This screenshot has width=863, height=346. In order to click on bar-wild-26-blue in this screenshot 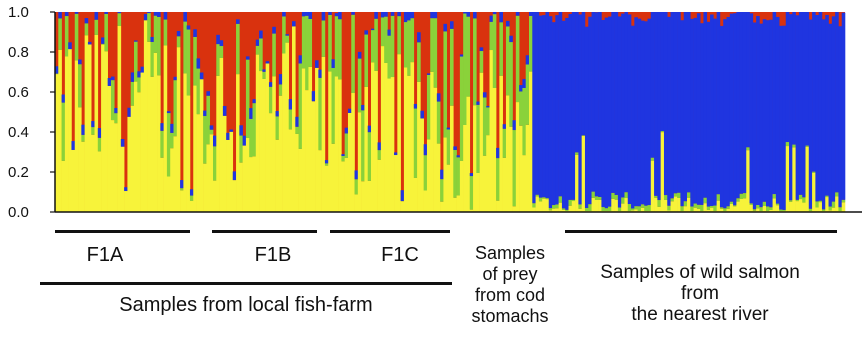, I will do `click(619, 112)`.